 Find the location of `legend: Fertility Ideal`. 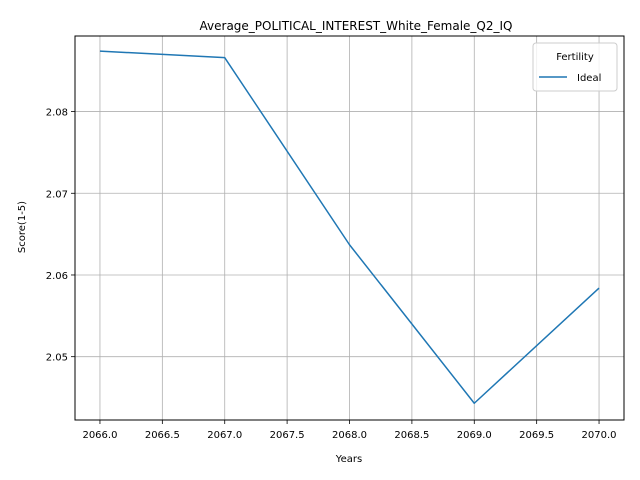

legend: Fertility Ideal is located at coordinates (575, 67).